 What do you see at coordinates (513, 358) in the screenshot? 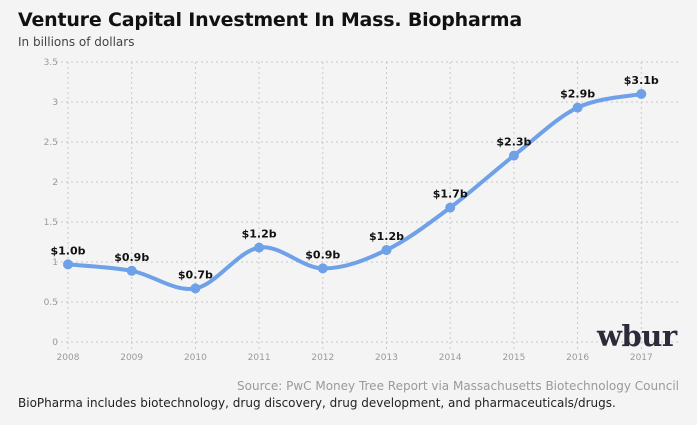
I see `x-tick-label: 2015` at bounding box center [513, 358].